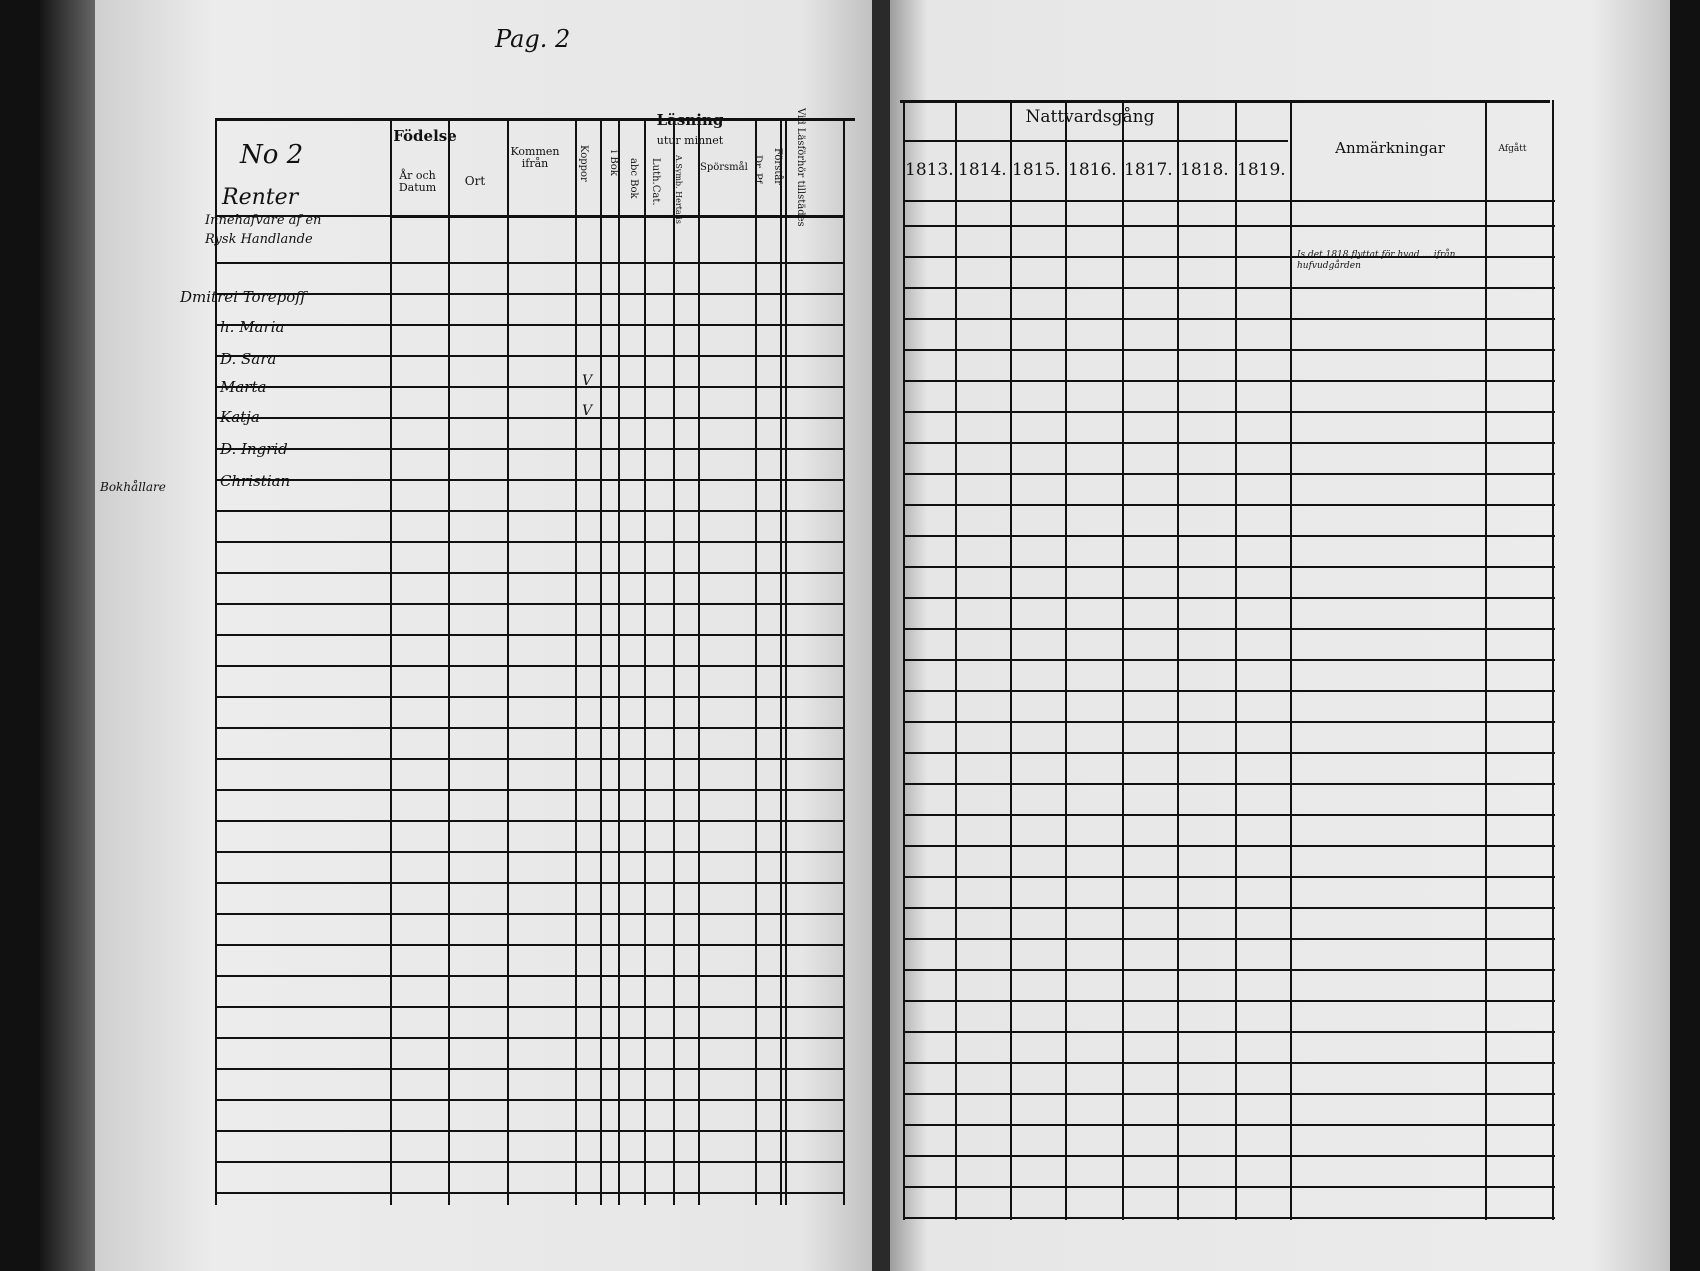 The width and height of the screenshot is (1700, 1271). What do you see at coordinates (1204, 170) in the screenshot?
I see `year-header: 1818.` at bounding box center [1204, 170].